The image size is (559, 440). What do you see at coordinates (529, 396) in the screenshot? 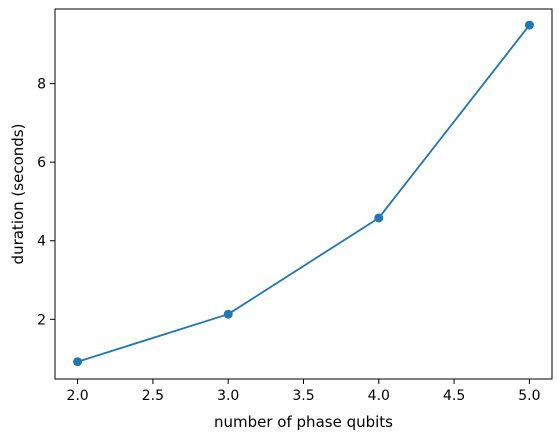
I see `x-tick-label: 5.0` at bounding box center [529, 396].